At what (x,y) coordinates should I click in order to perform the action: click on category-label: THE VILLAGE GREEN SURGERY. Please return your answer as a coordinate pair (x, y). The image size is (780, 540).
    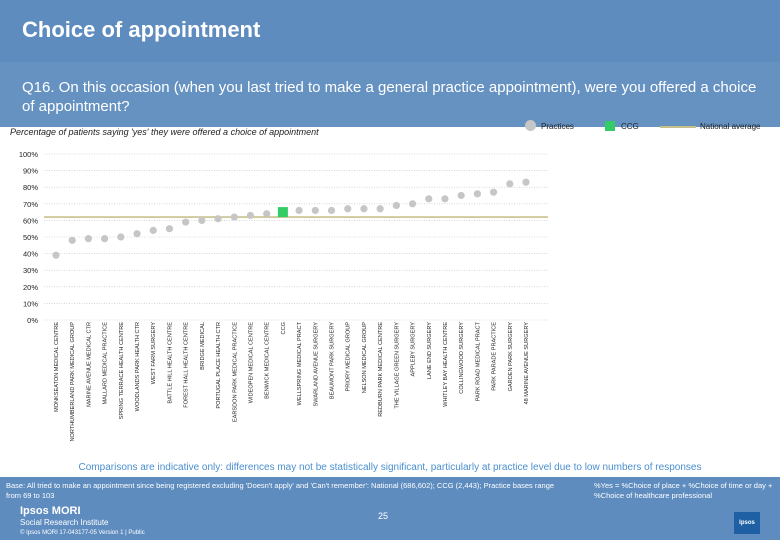
    Looking at the image, I should click on (397, 365).